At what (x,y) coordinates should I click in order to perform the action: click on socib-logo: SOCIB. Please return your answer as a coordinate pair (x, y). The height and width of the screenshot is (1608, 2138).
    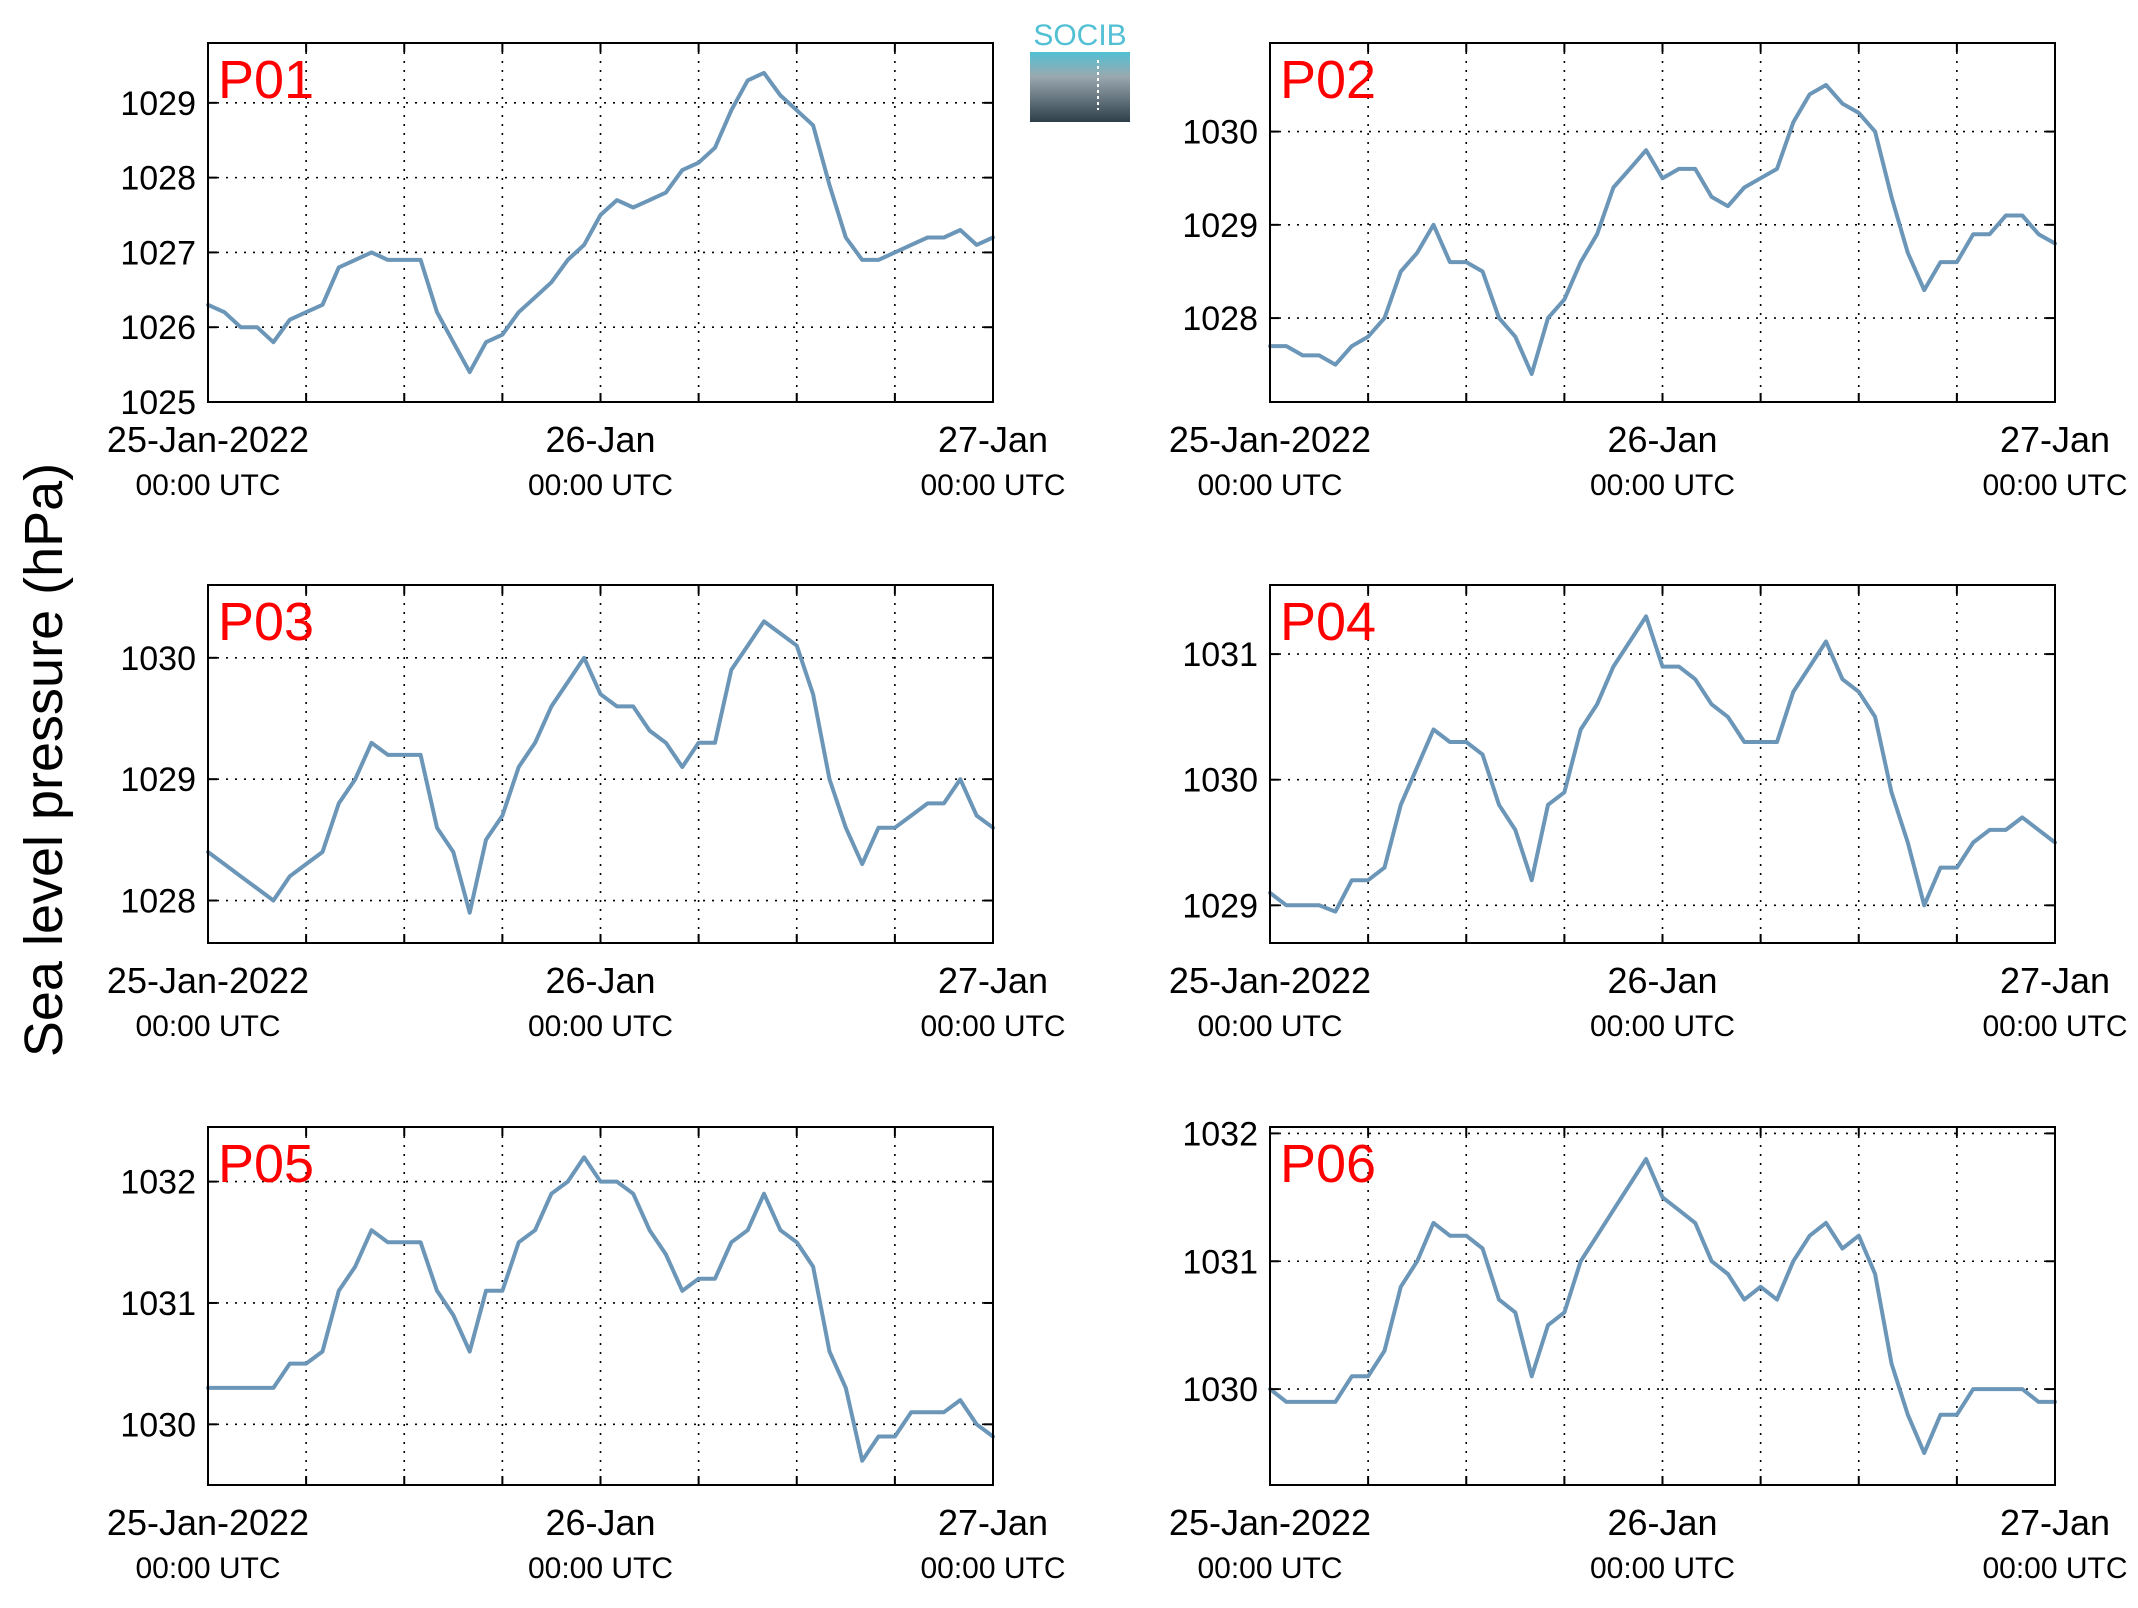
    Looking at the image, I should click on (1080, 70).